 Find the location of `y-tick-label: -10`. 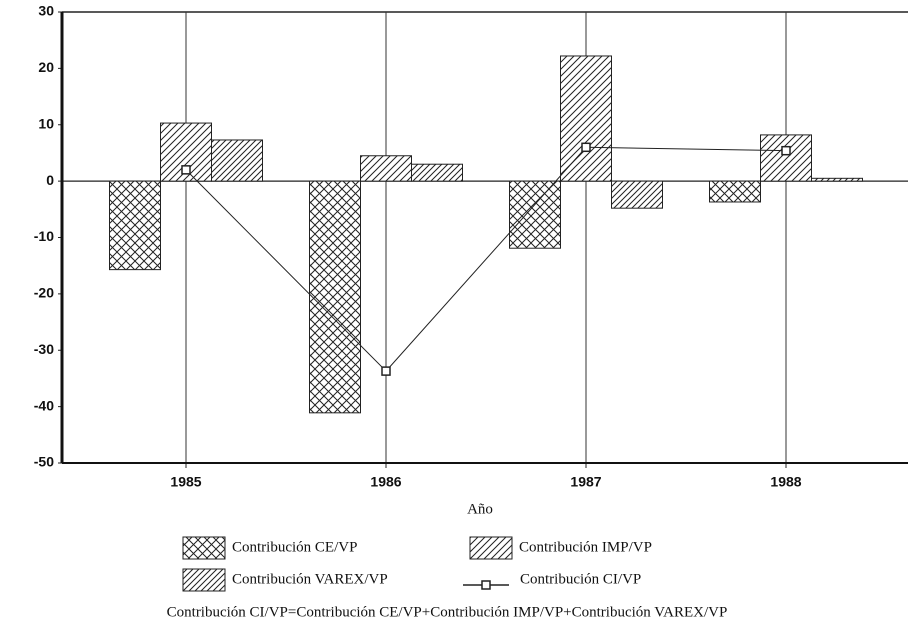

y-tick-label: -10 is located at coordinates (44, 236).